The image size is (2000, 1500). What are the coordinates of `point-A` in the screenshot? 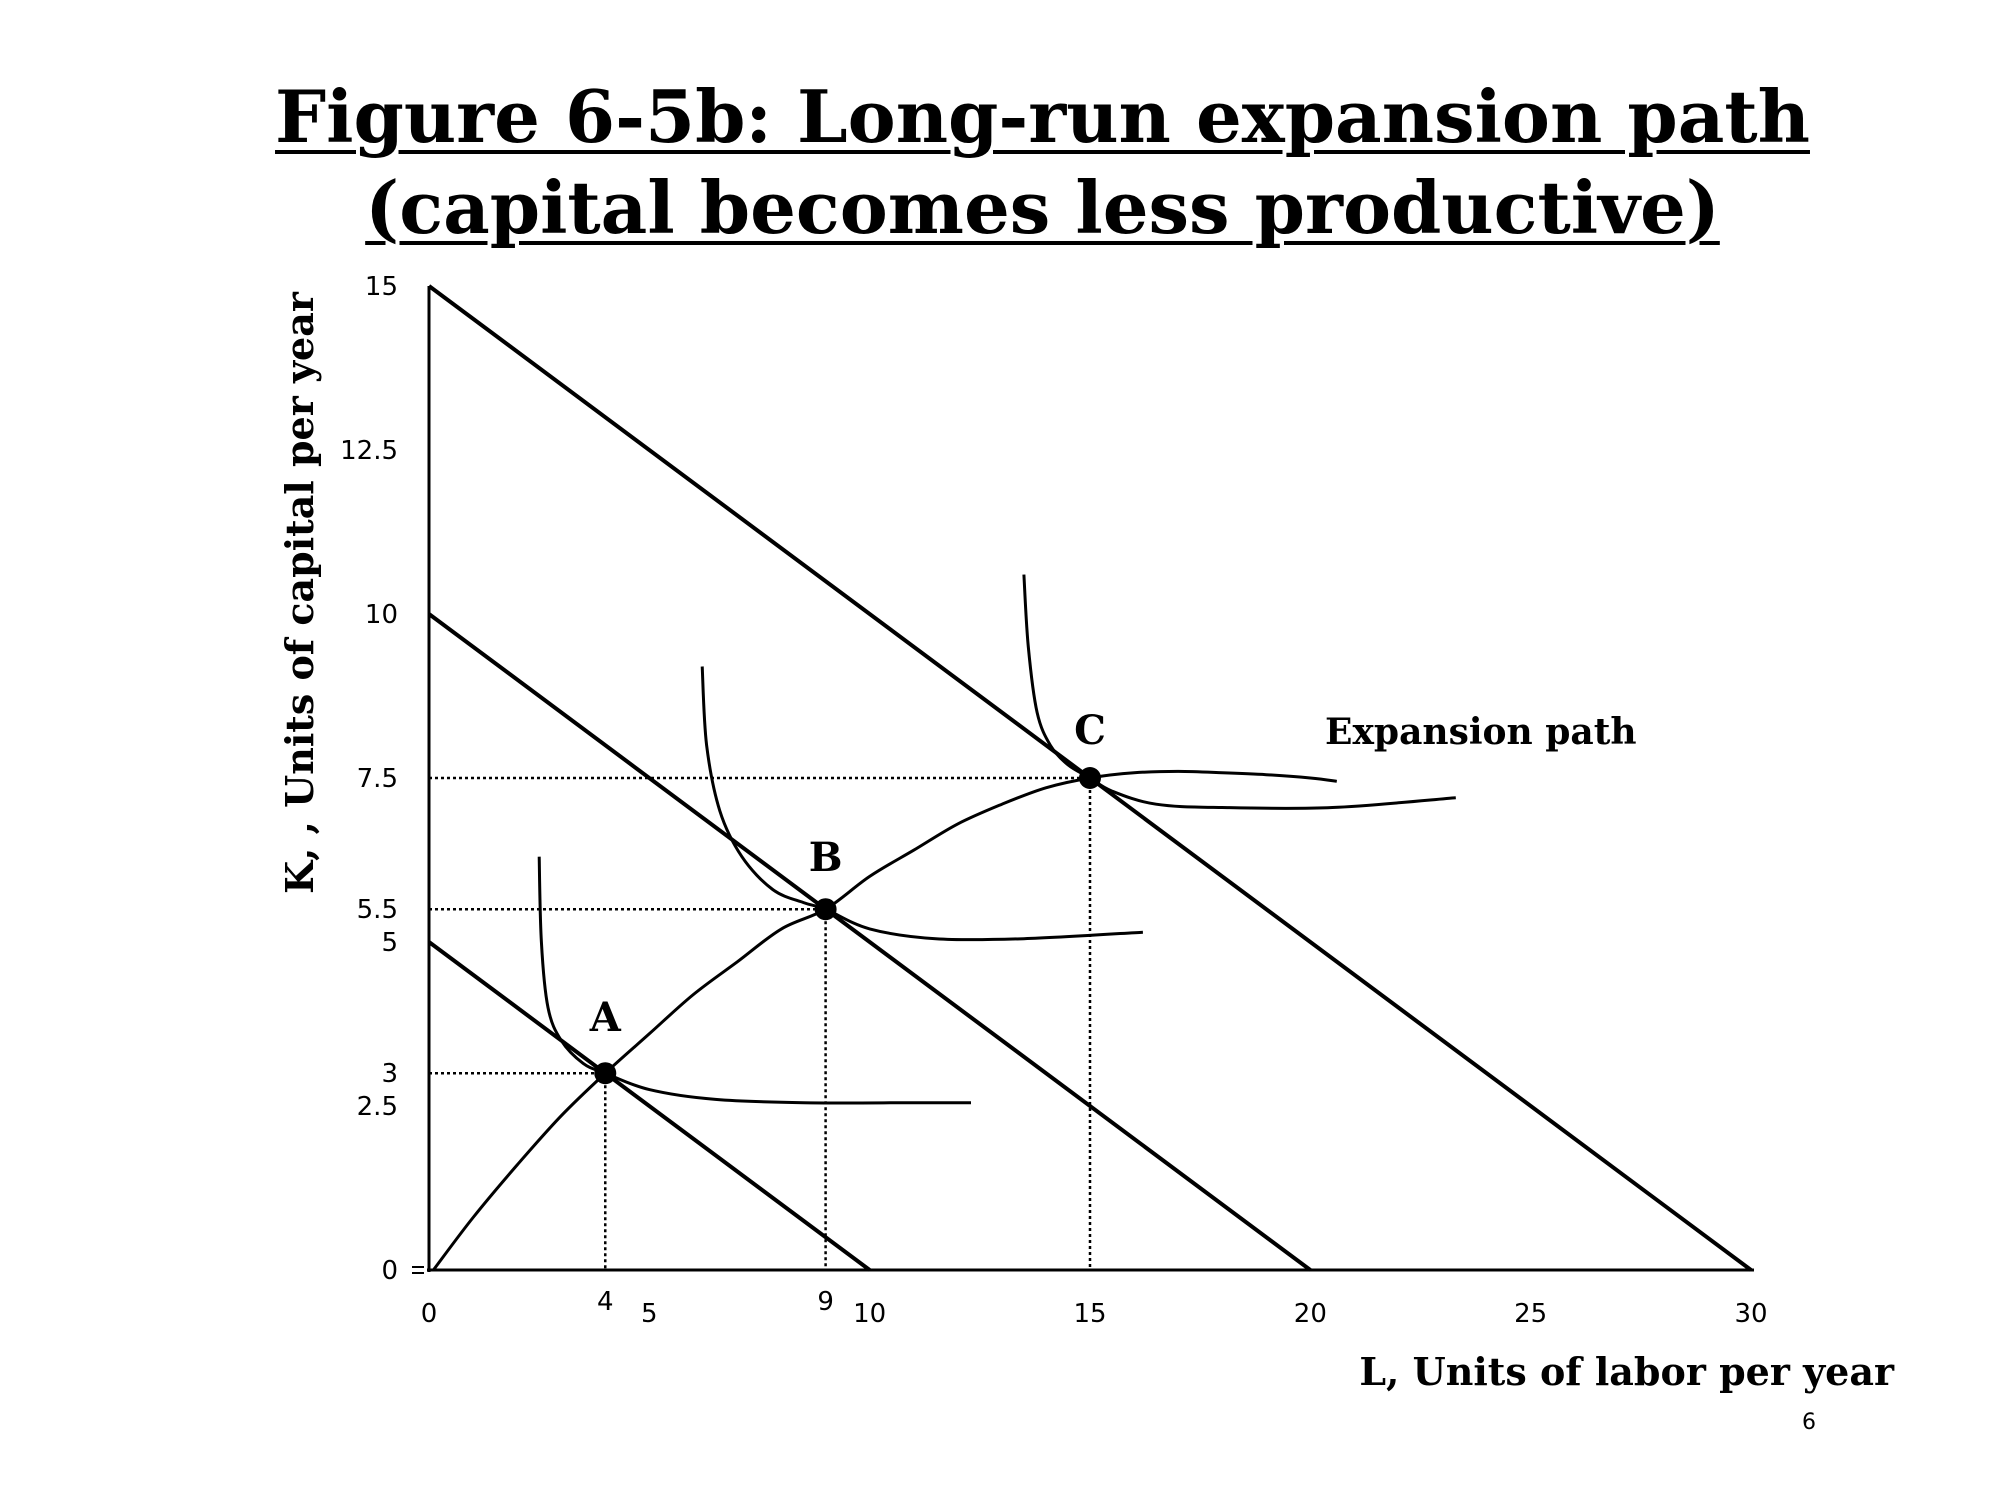 It's located at (605, 1073).